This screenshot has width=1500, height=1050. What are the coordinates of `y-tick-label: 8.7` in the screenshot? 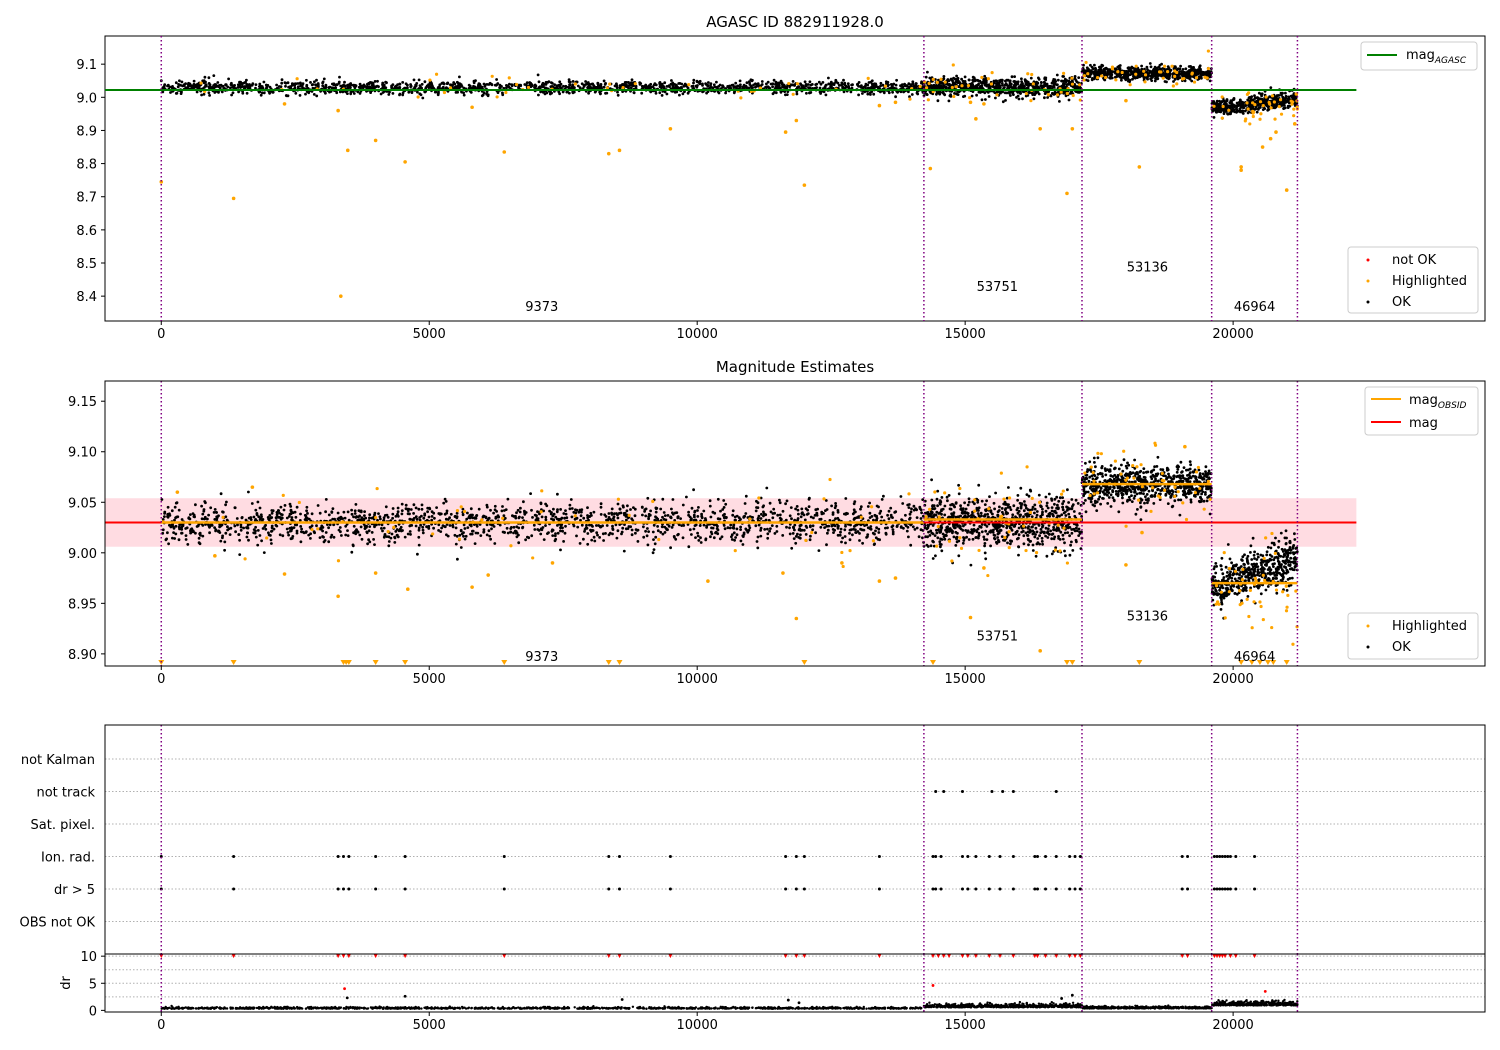 It's located at (86, 198).